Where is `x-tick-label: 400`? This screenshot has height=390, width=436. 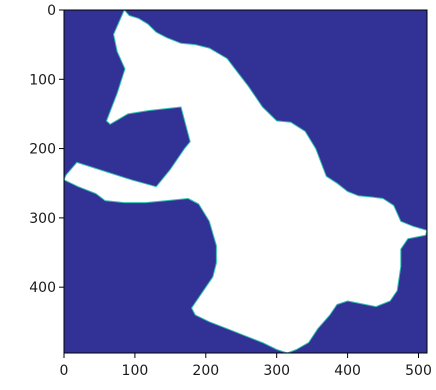 x-tick-label: 400 is located at coordinates (347, 371).